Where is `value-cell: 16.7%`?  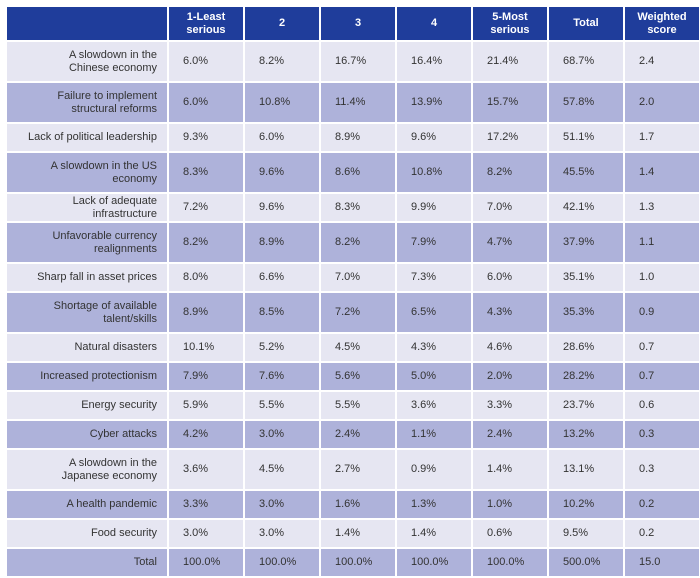
value-cell: 16.7% is located at coordinates (358, 61).